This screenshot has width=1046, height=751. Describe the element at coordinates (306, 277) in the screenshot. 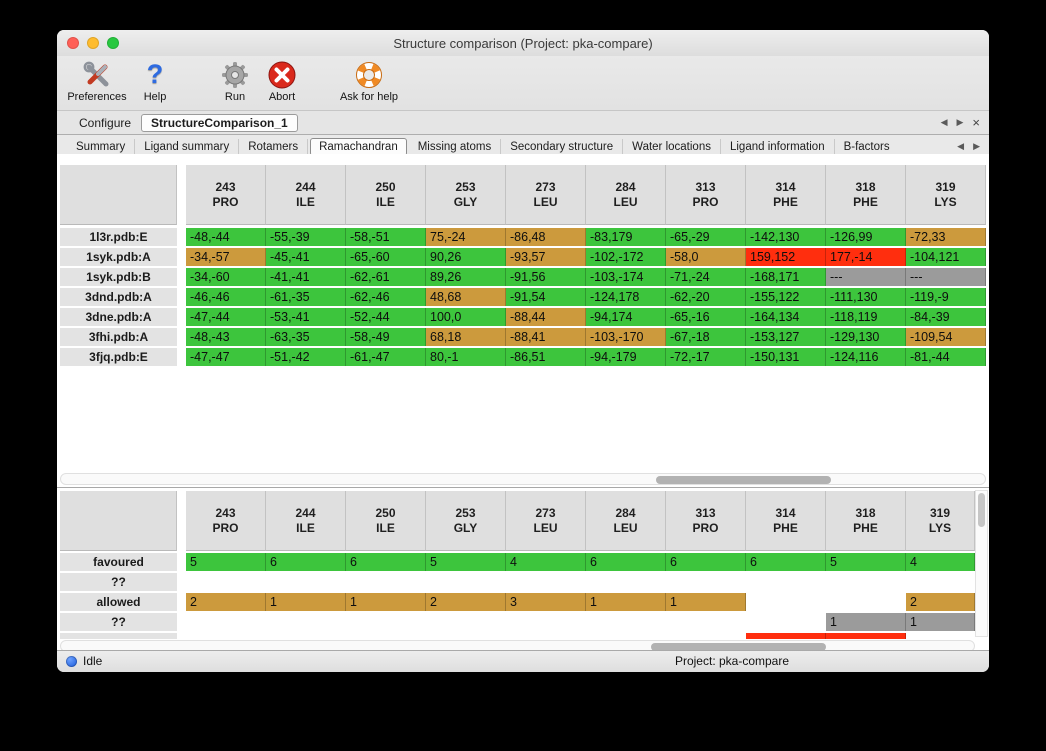

I see `value-cell: -41,-41` at that location.